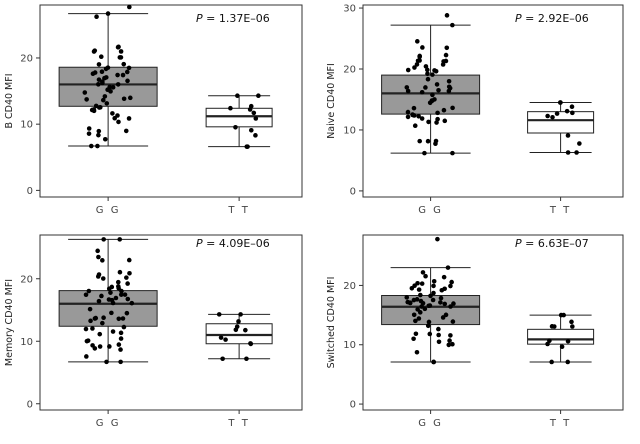 Image resolution: width=640 pixels, height=444 pixels. What do you see at coordinates (552, 18) in the screenshot?
I see `p-value-annotation: P = 2.92E–06` at bounding box center [552, 18].